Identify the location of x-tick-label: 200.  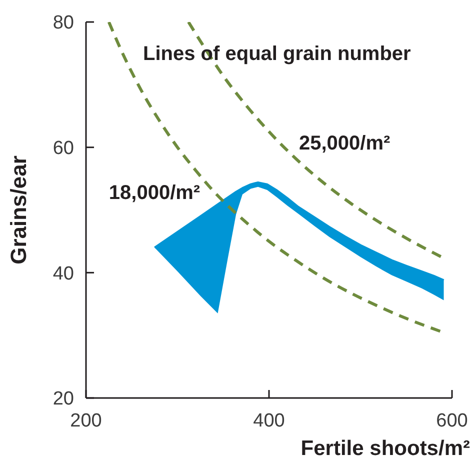
(86, 421).